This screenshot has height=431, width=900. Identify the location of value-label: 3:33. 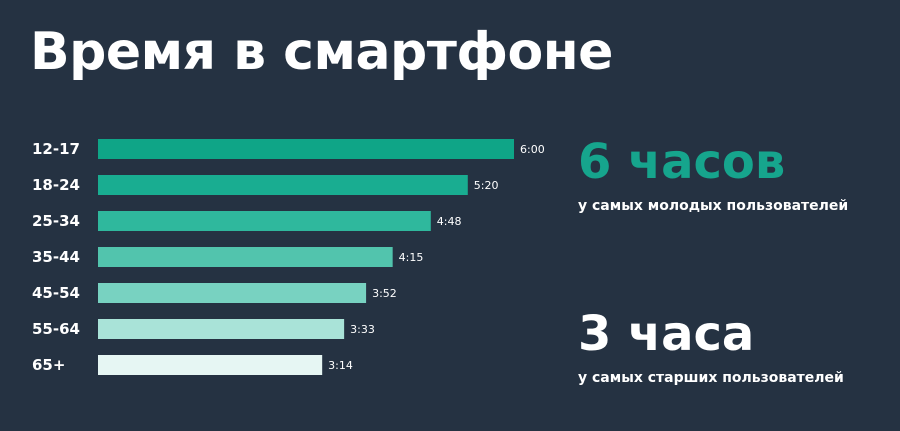
(362, 329).